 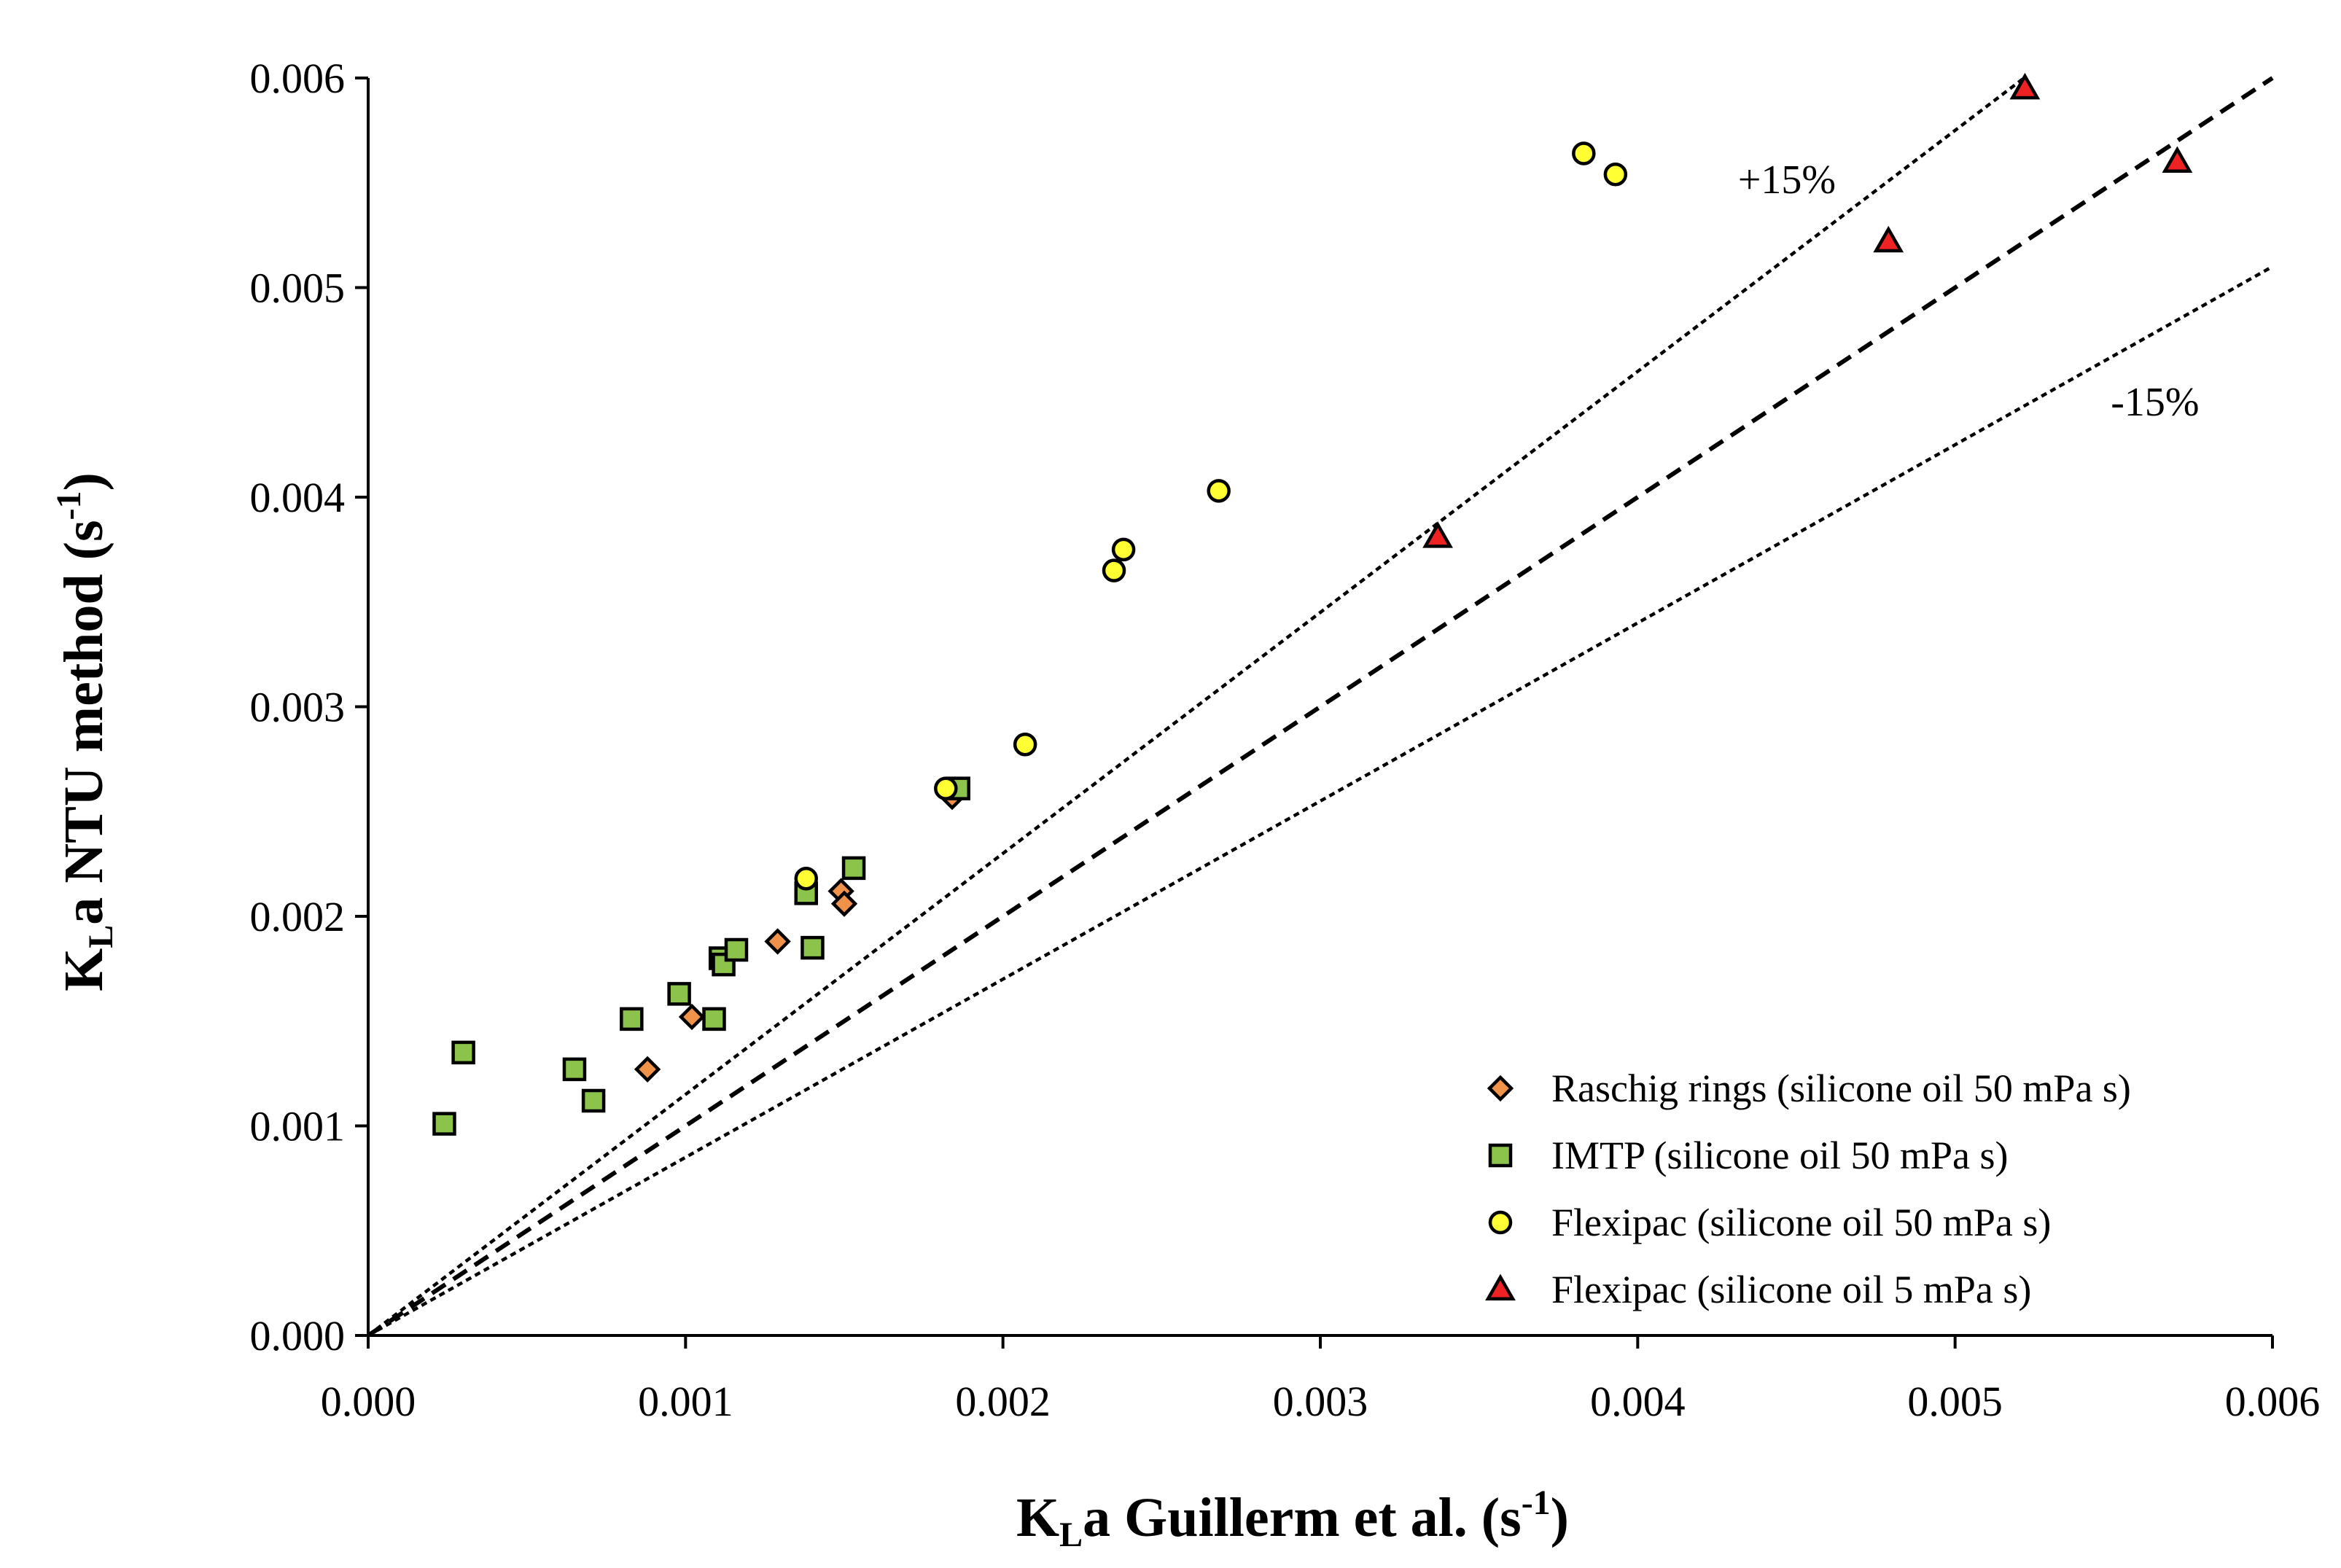 I want to click on legend-marker-triangle, so click(x=1500, y=1286).